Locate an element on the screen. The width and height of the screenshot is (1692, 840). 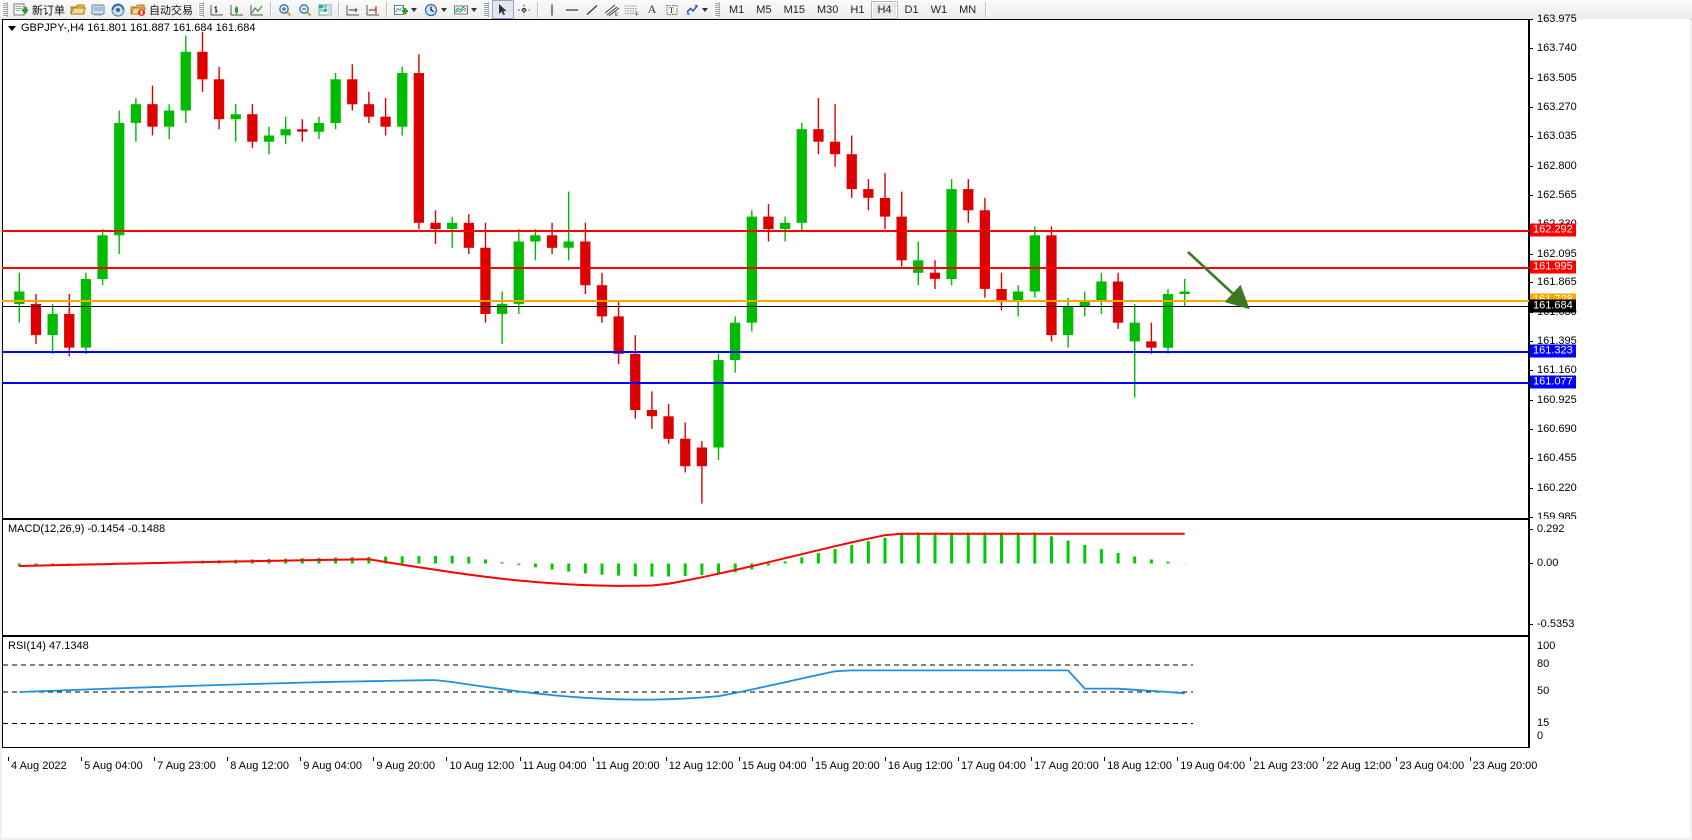
time-axis-label: 17 Aug 20:00 is located at coordinates (1066, 766).